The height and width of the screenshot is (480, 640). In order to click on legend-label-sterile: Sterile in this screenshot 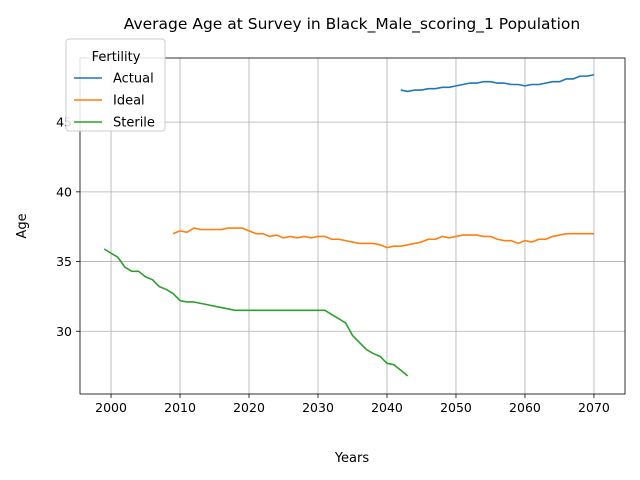, I will do `click(134, 123)`.